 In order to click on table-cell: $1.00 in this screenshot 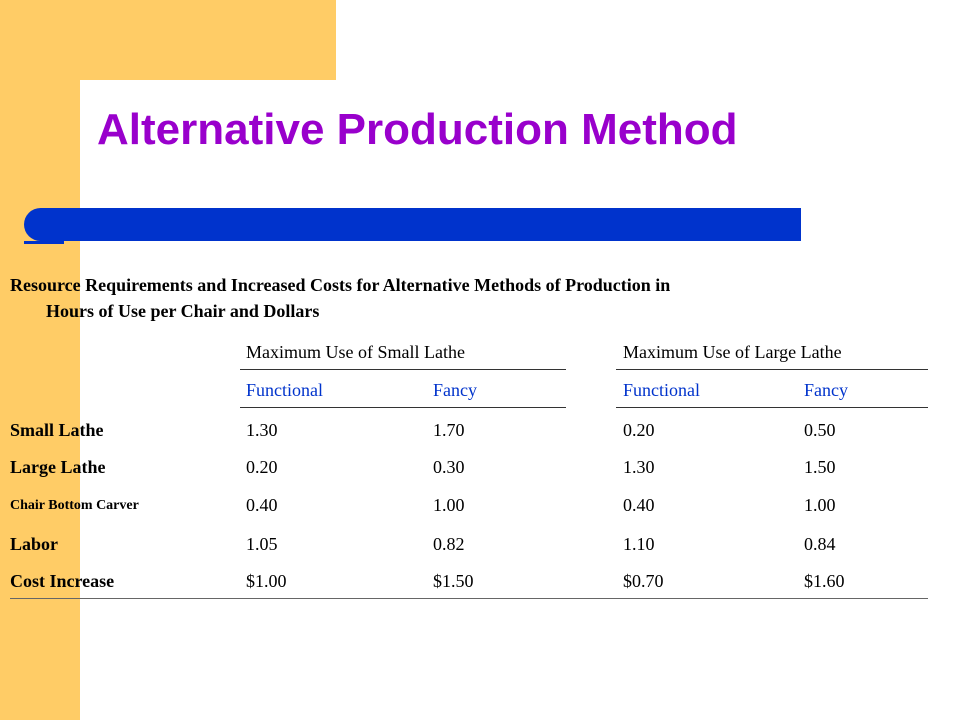, I will do `click(266, 581)`.